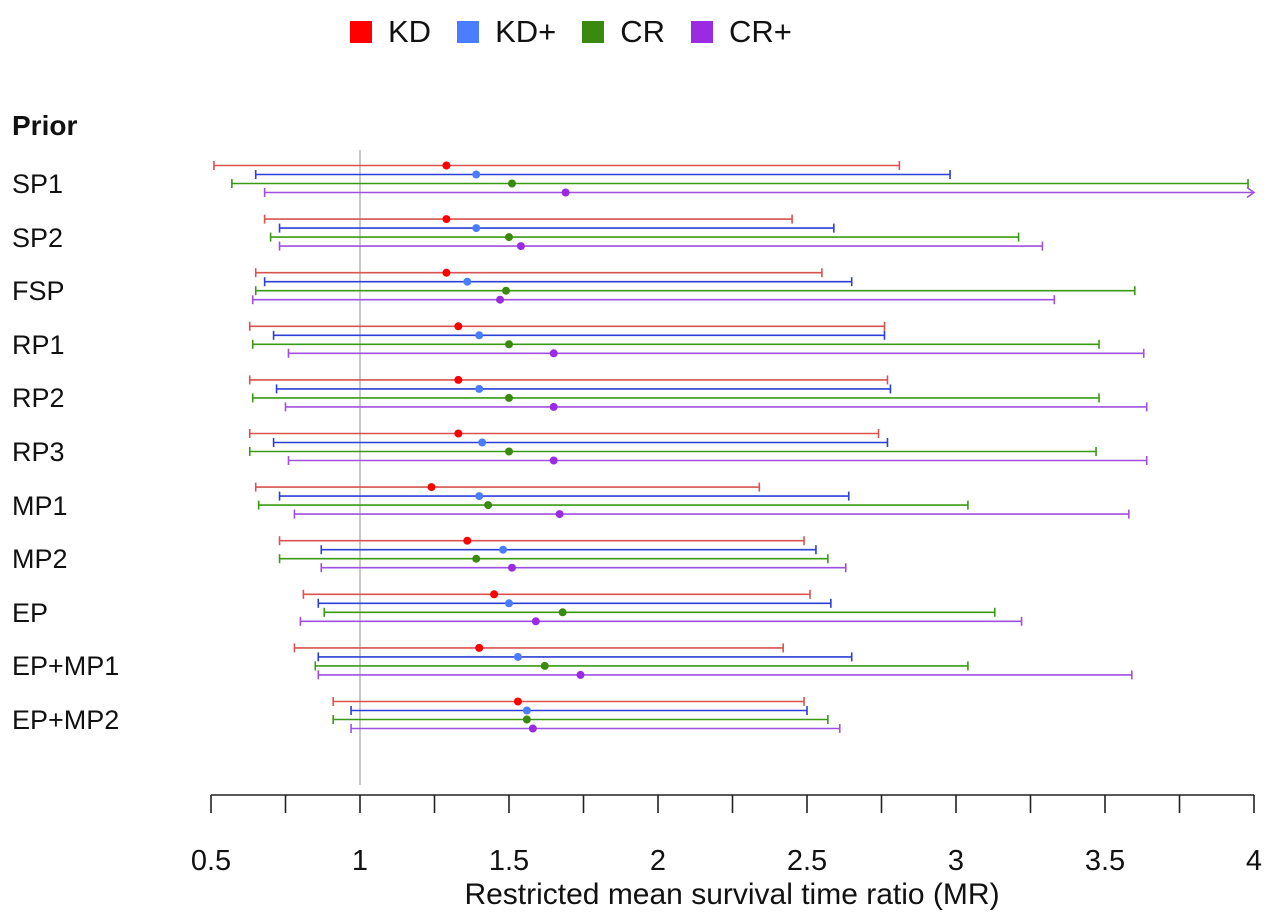 Image resolution: width=1268 pixels, height=921 pixels. Describe the element at coordinates (66, 720) in the screenshot. I see `row-label-ep-plusmp2: EP+MP2` at that location.